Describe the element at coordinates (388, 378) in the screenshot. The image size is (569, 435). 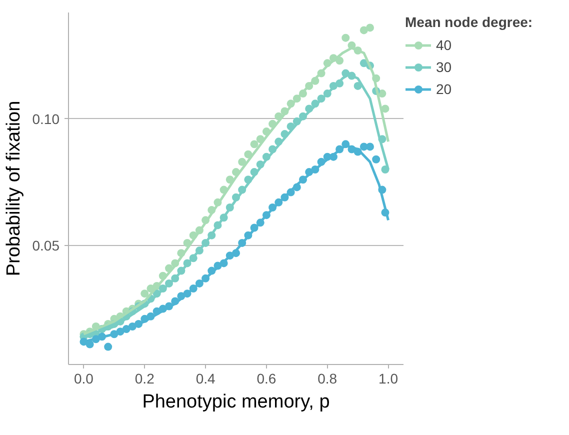
I see `x-tick-label: 1.0` at that location.